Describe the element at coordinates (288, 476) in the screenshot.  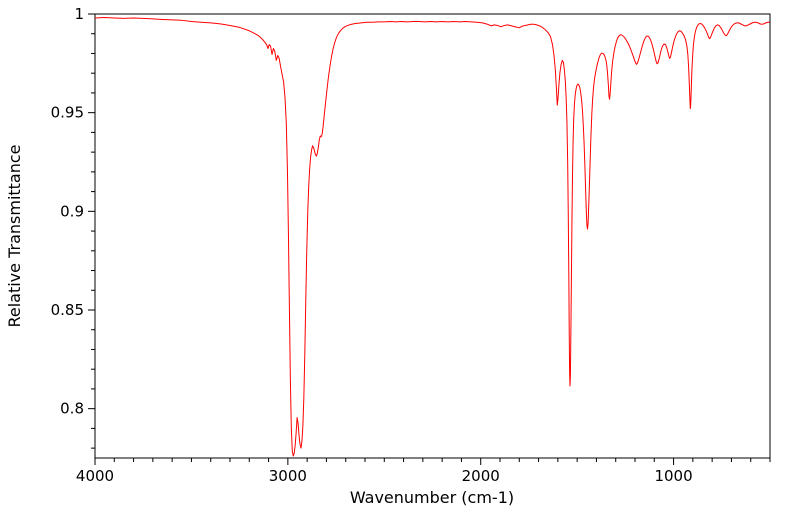
I see `x-tick-label: 3000` at that location.